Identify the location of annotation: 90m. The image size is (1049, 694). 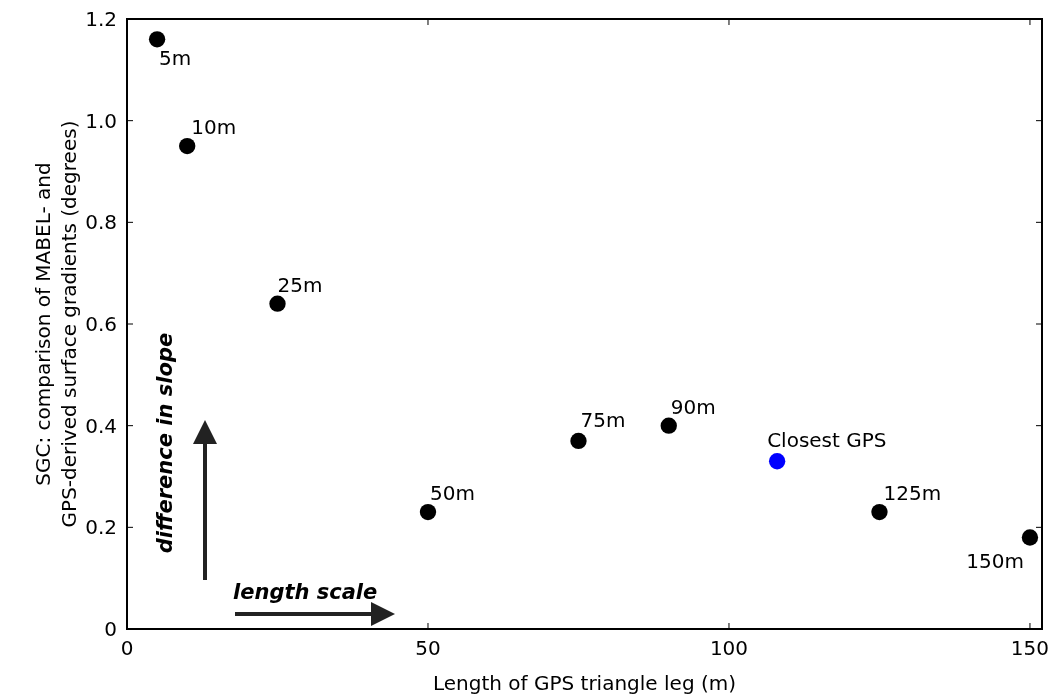
(693, 406).